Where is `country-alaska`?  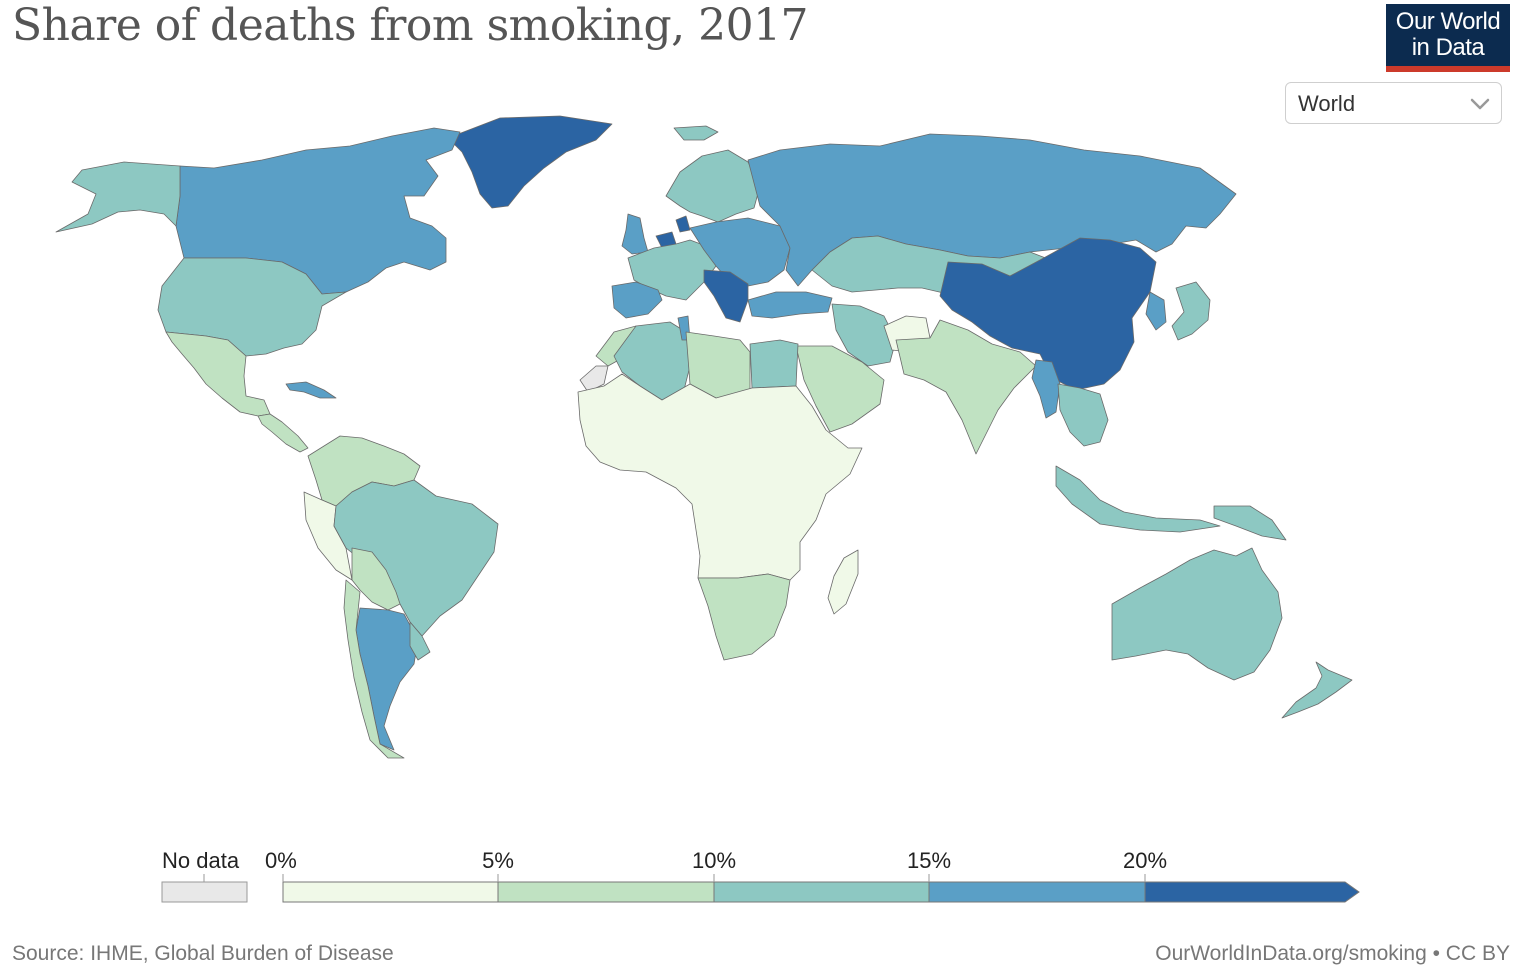 country-alaska is located at coordinates (118, 197).